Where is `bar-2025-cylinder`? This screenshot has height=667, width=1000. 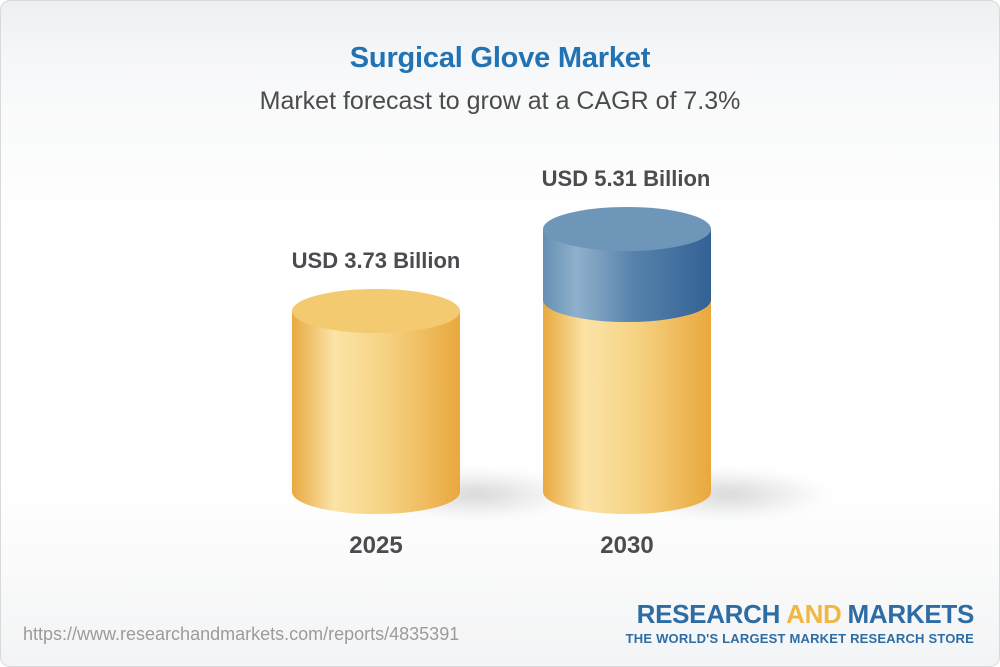
bar-2025-cylinder is located at coordinates (376, 401).